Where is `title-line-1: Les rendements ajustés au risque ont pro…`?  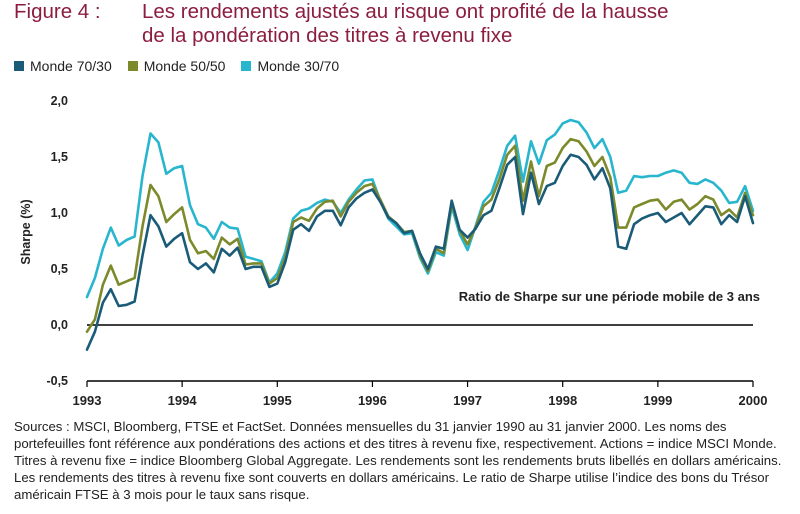 title-line-1: Les rendements ajustés au risque ont pro… is located at coordinates (405, 11).